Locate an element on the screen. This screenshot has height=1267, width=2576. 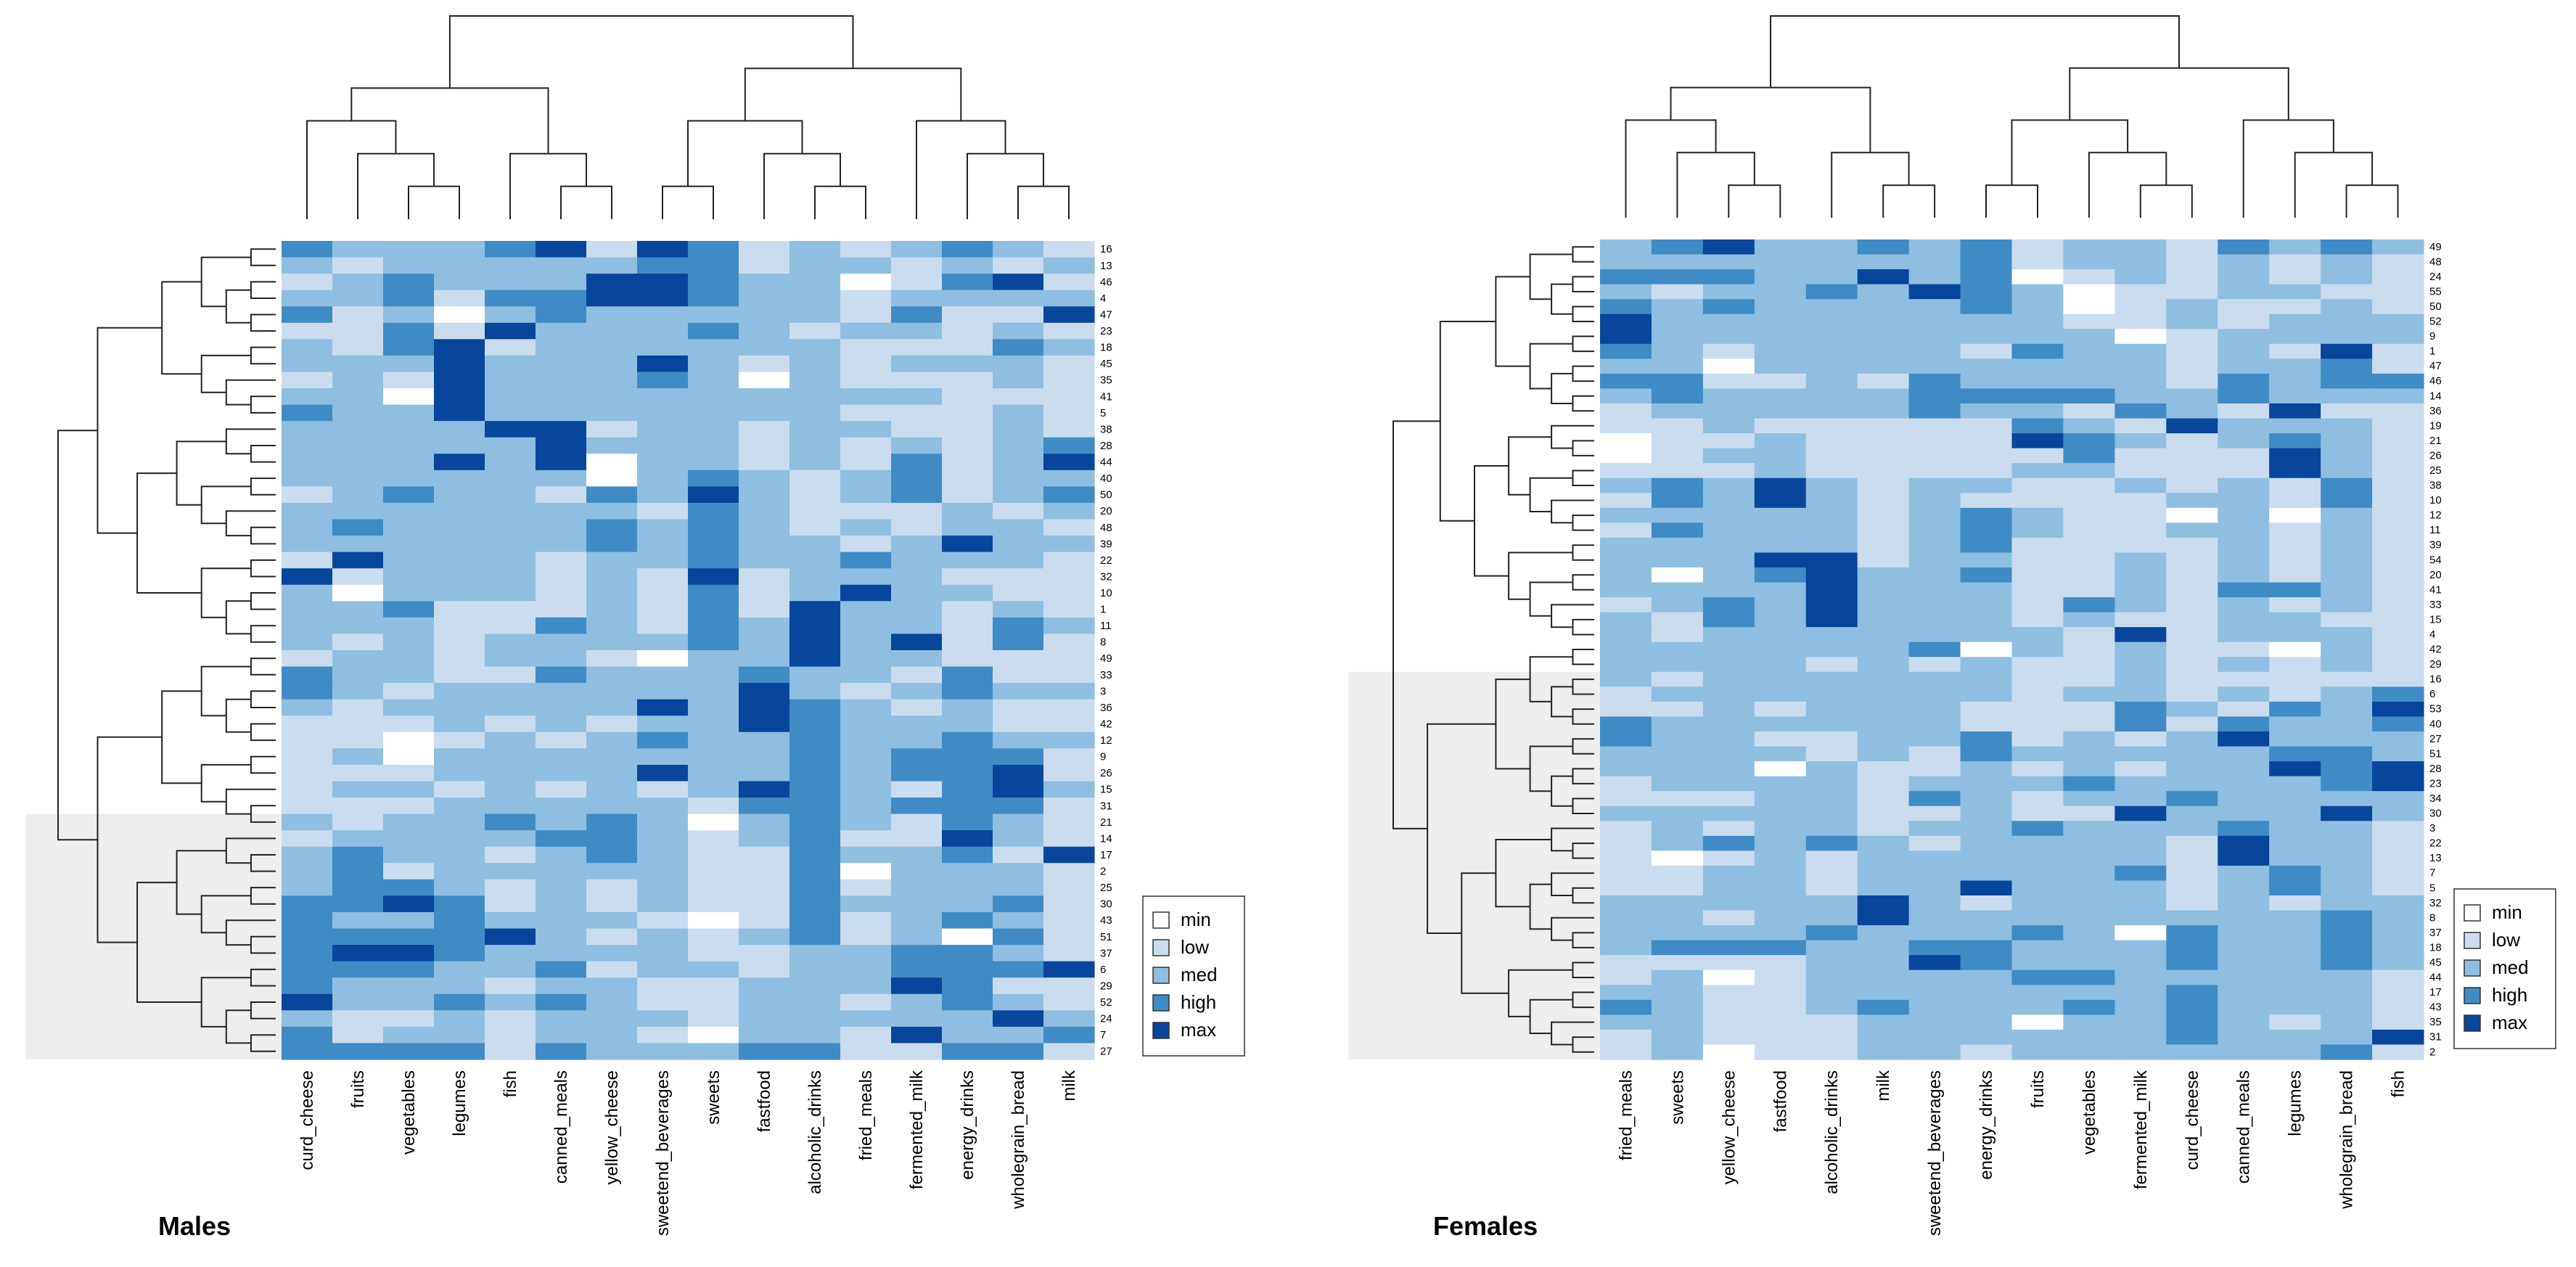
legend-label: max is located at coordinates (1198, 1030).